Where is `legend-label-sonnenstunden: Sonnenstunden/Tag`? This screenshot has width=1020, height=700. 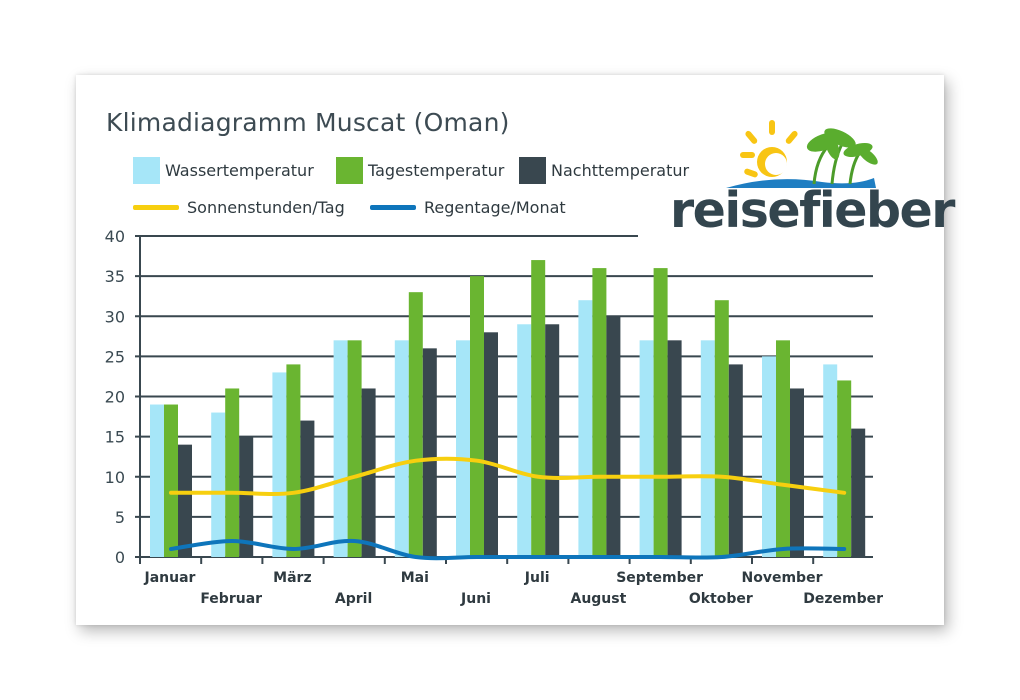 legend-label-sonnenstunden: Sonnenstunden/Tag is located at coordinates (266, 207).